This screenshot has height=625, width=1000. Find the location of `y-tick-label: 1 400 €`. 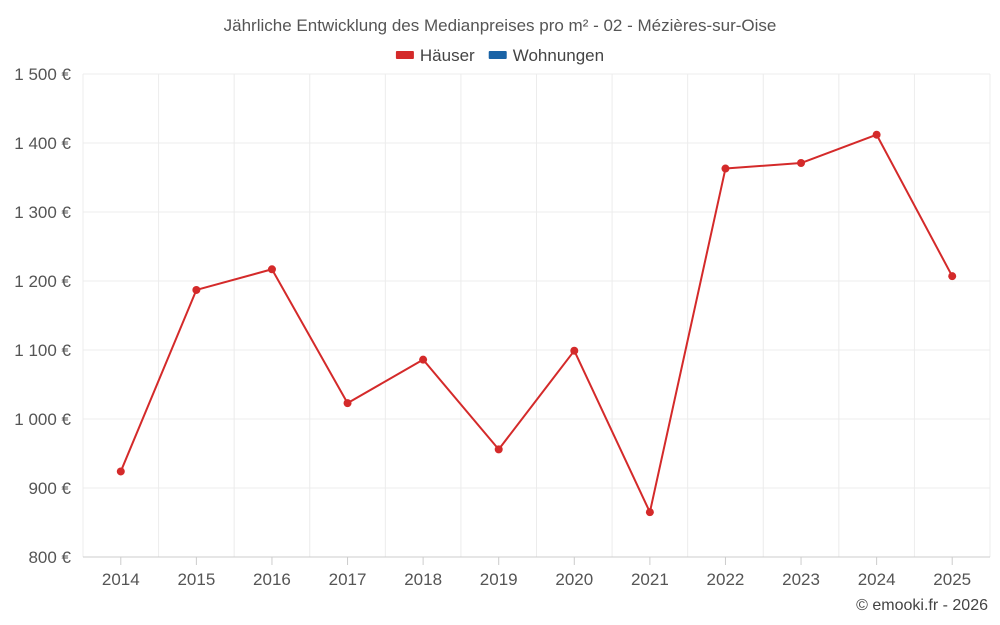

y-tick-label: 1 400 € is located at coordinates (42, 143).